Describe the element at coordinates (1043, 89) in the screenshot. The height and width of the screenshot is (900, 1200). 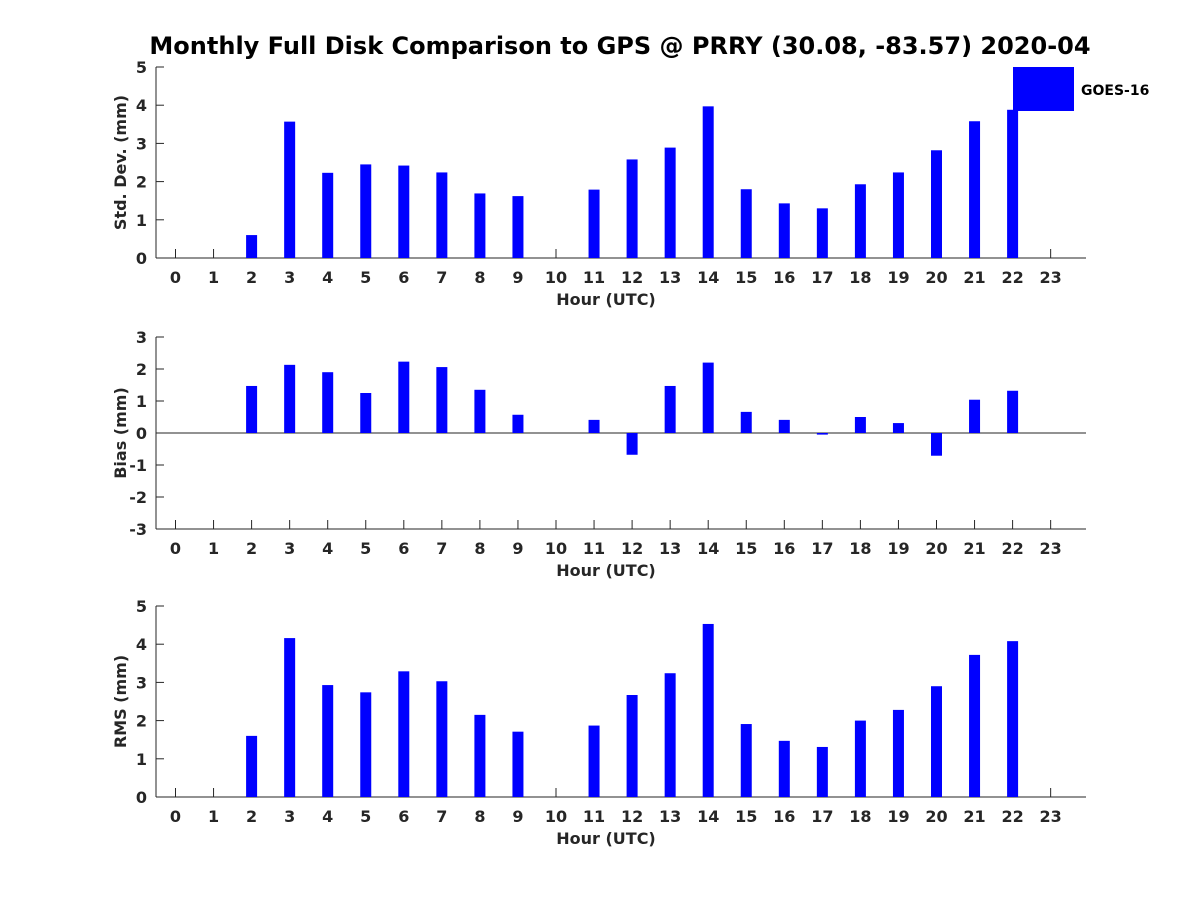
I see `legend-swatch` at that location.